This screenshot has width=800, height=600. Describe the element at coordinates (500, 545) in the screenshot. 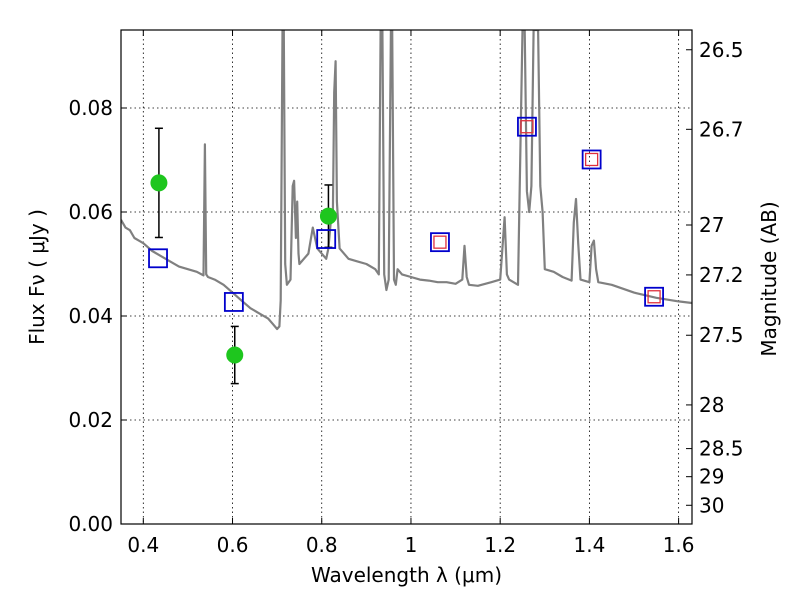

I see `x-tick-label: 1.2` at that location.